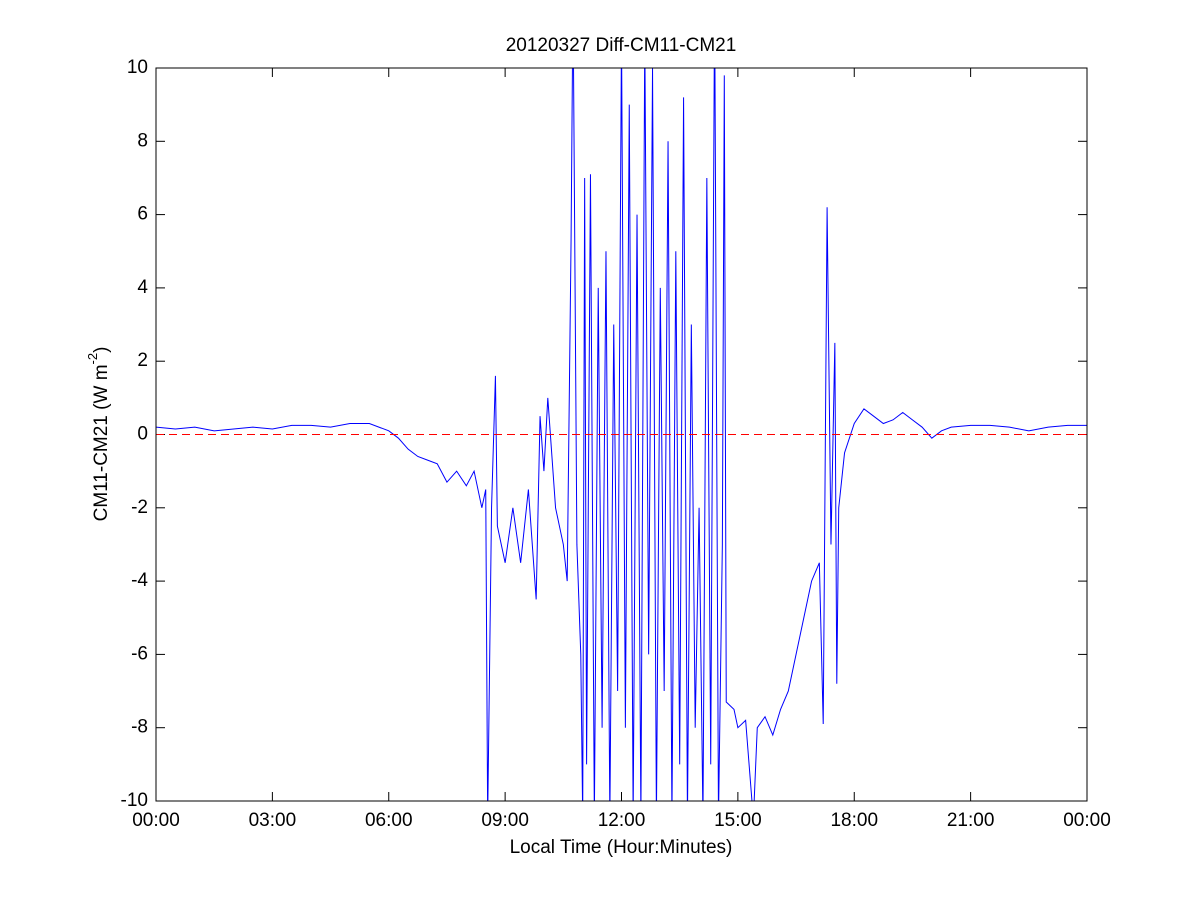  What do you see at coordinates (142, 434) in the screenshot?
I see `y-tick-label: 0` at bounding box center [142, 434].